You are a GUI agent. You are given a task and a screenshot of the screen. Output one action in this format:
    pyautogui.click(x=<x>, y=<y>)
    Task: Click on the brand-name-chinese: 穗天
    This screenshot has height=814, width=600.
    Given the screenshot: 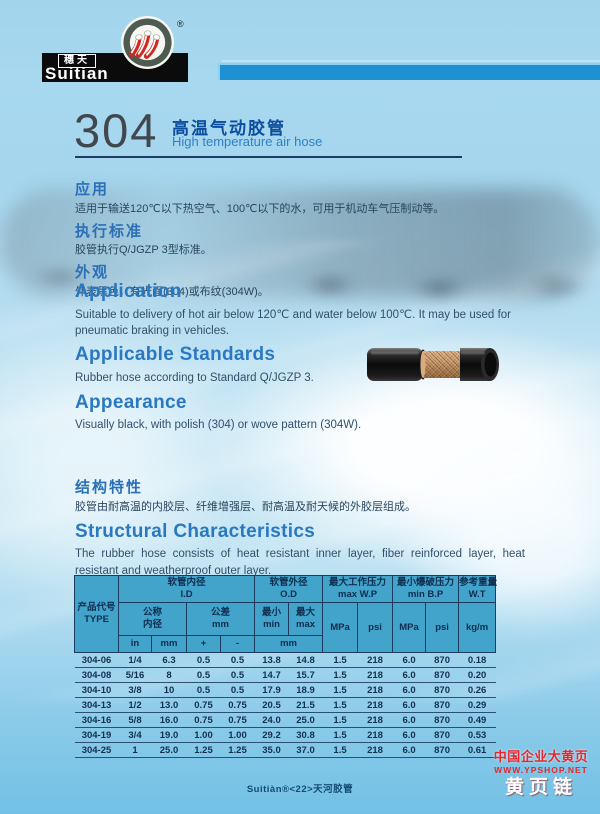 What is the action you would take?
    pyautogui.click(x=77, y=61)
    